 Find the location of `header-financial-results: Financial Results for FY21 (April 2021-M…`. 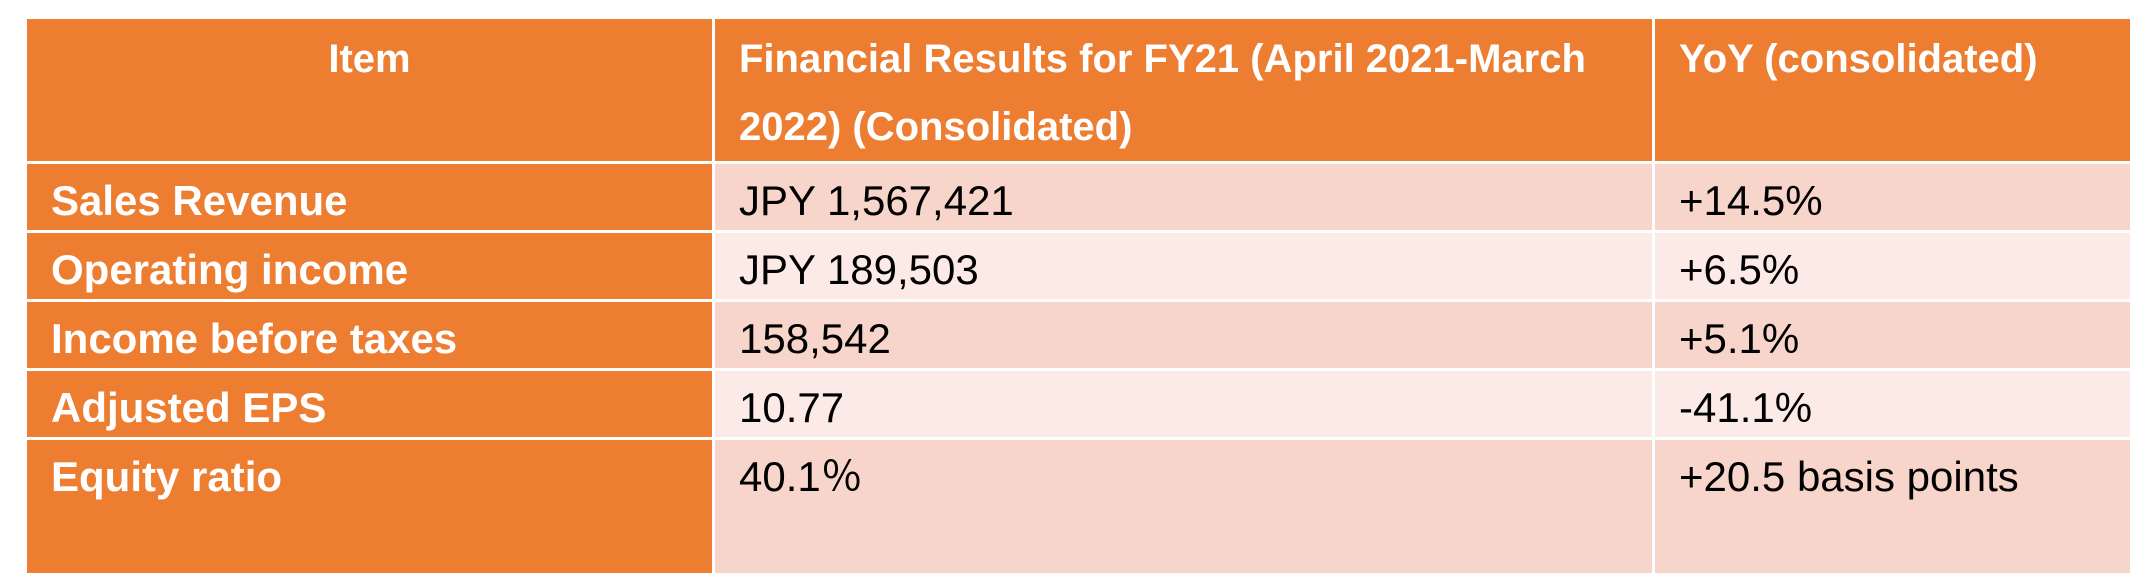

header-financial-results: Financial Results for FY21 (April 2021-M… is located at coordinates (1183, 90).